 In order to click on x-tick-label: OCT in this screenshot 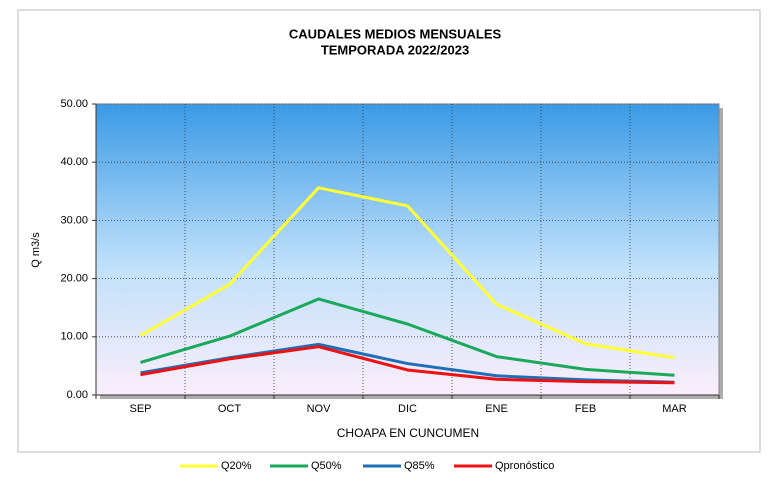, I will do `click(230, 409)`.